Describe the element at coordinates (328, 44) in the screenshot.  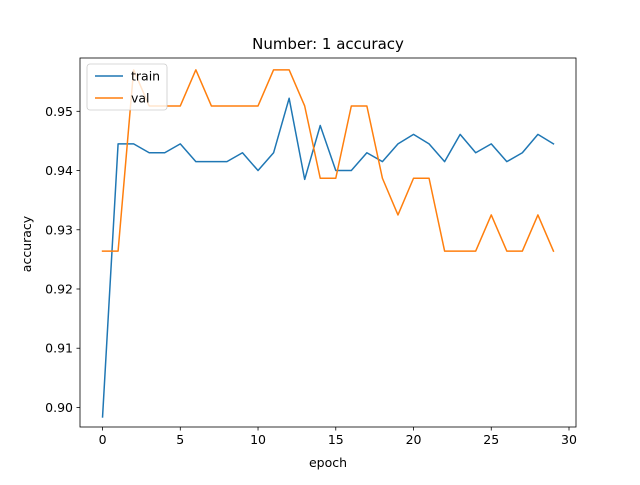
I see `chart-title: Number: 1 accuracy` at that location.